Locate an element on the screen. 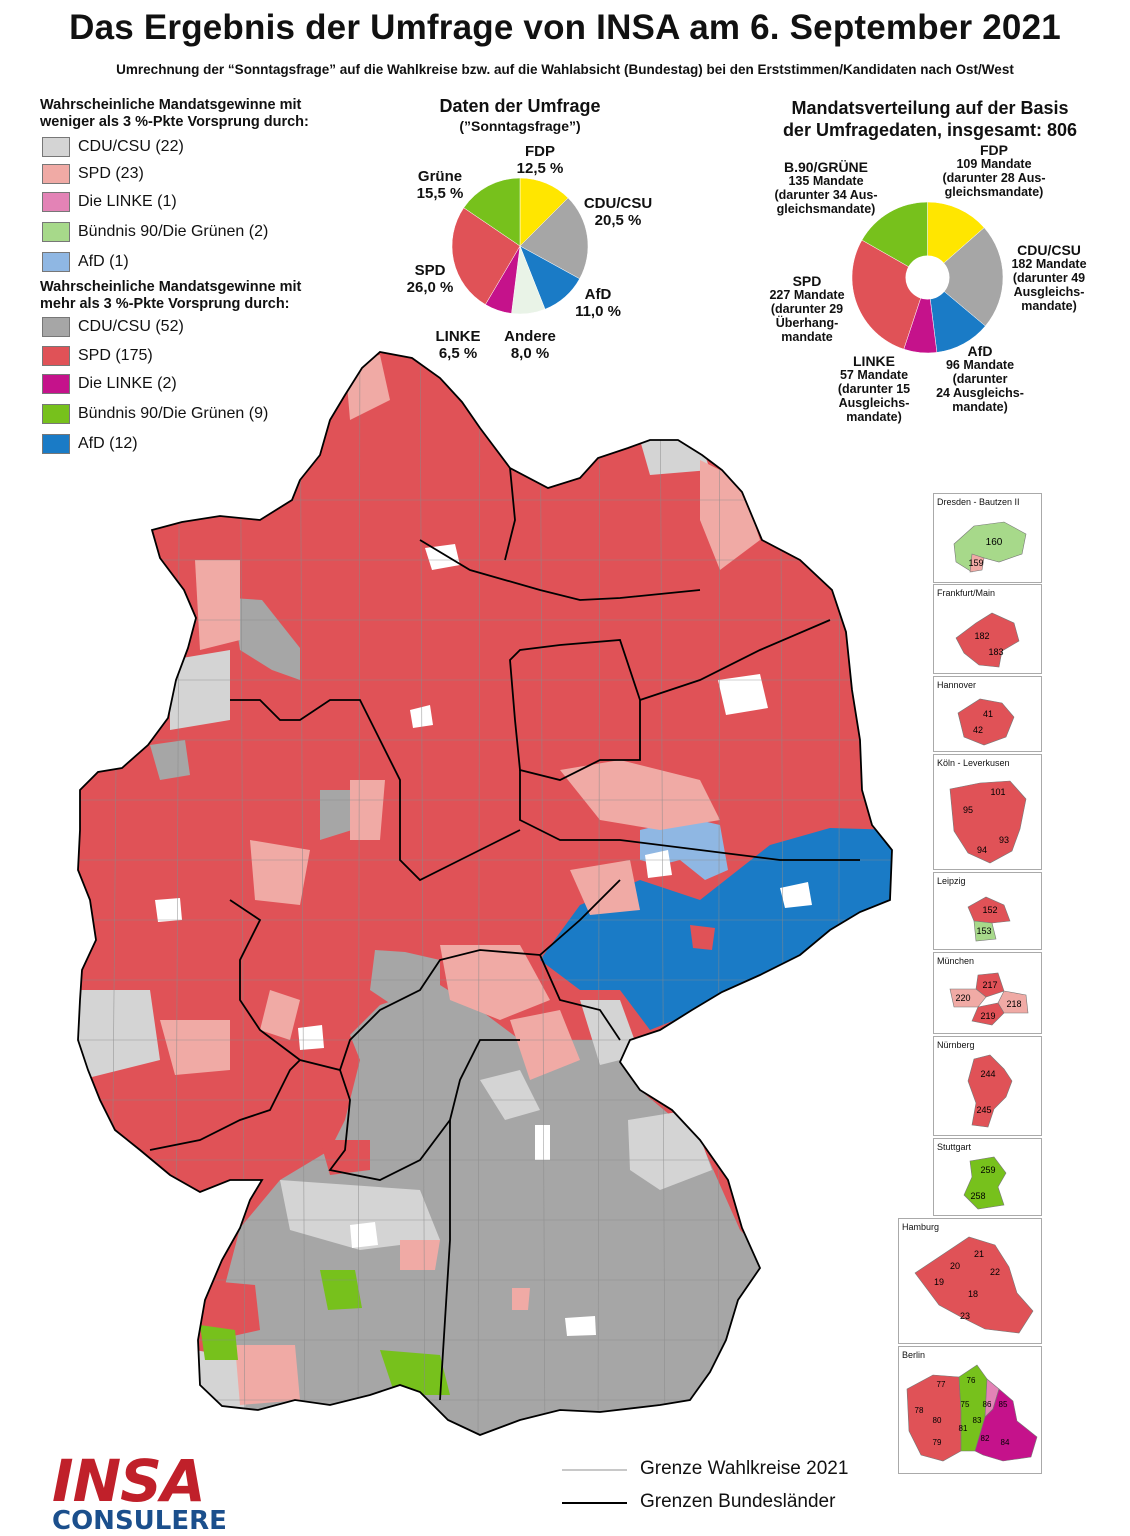 Image resolution: width=1130 pixels, height=1536 pixels. inset-dresden-map: 160 159 is located at coordinates (990, 547).